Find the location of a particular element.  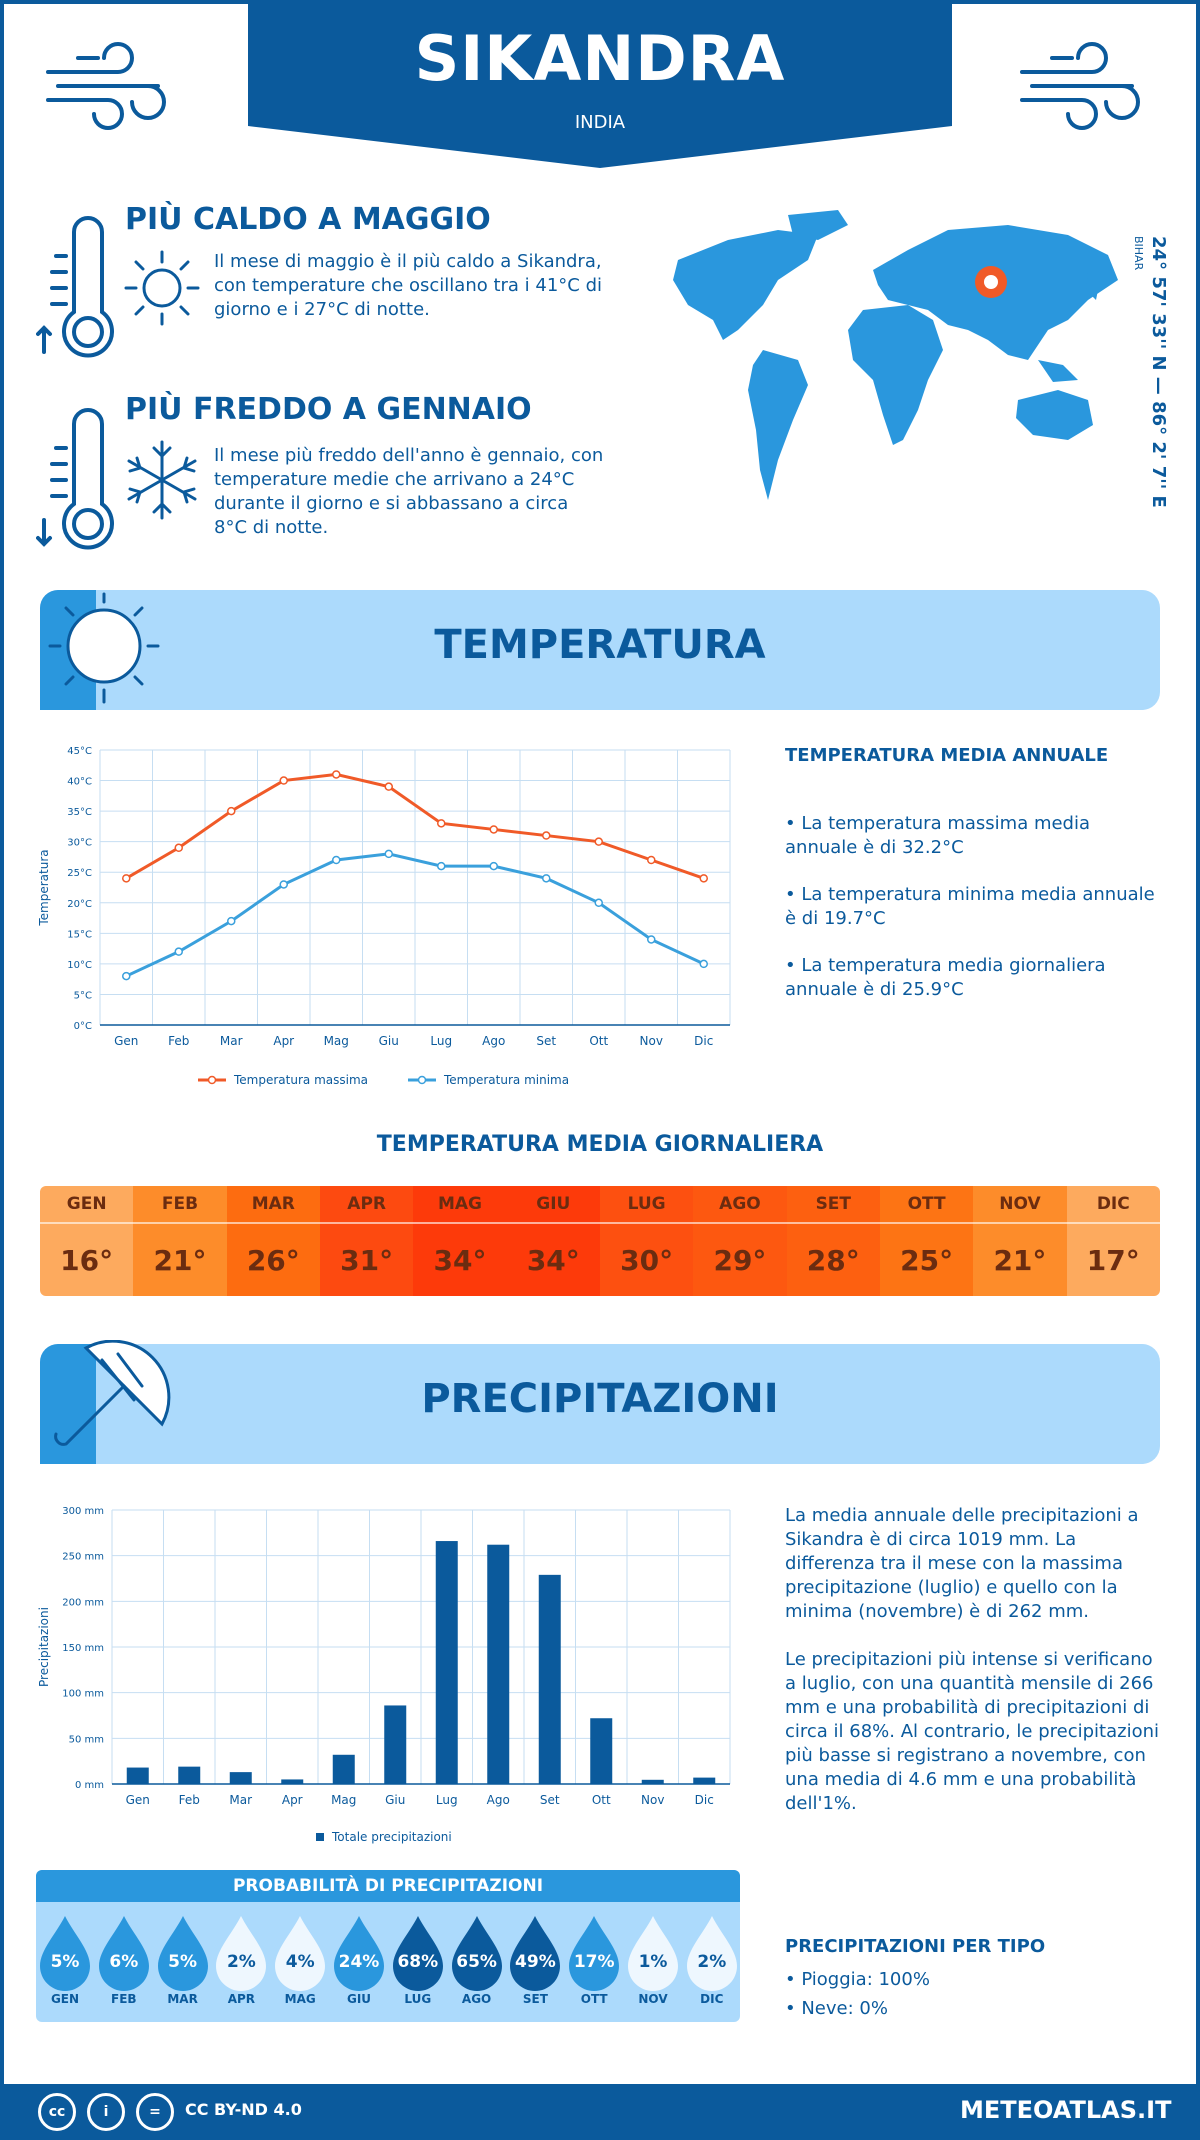

probability-month: GIU is located at coordinates (359, 1999).